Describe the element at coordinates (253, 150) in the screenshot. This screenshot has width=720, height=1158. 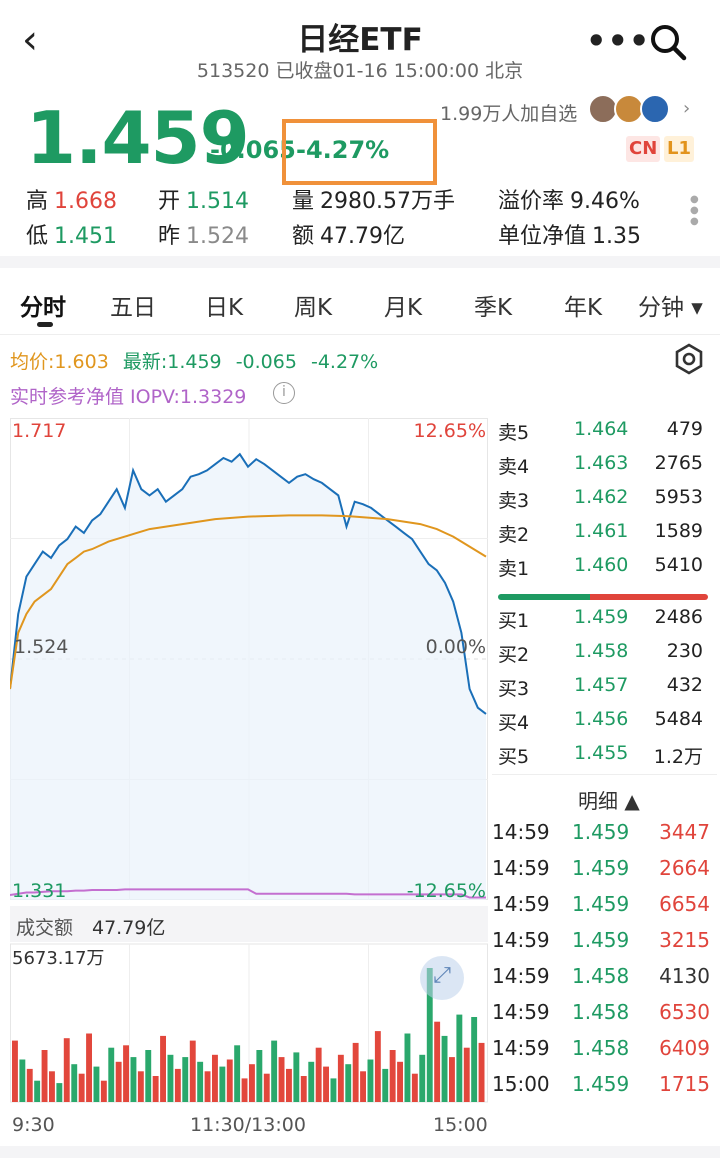
I see `price-change: -0.065` at that location.